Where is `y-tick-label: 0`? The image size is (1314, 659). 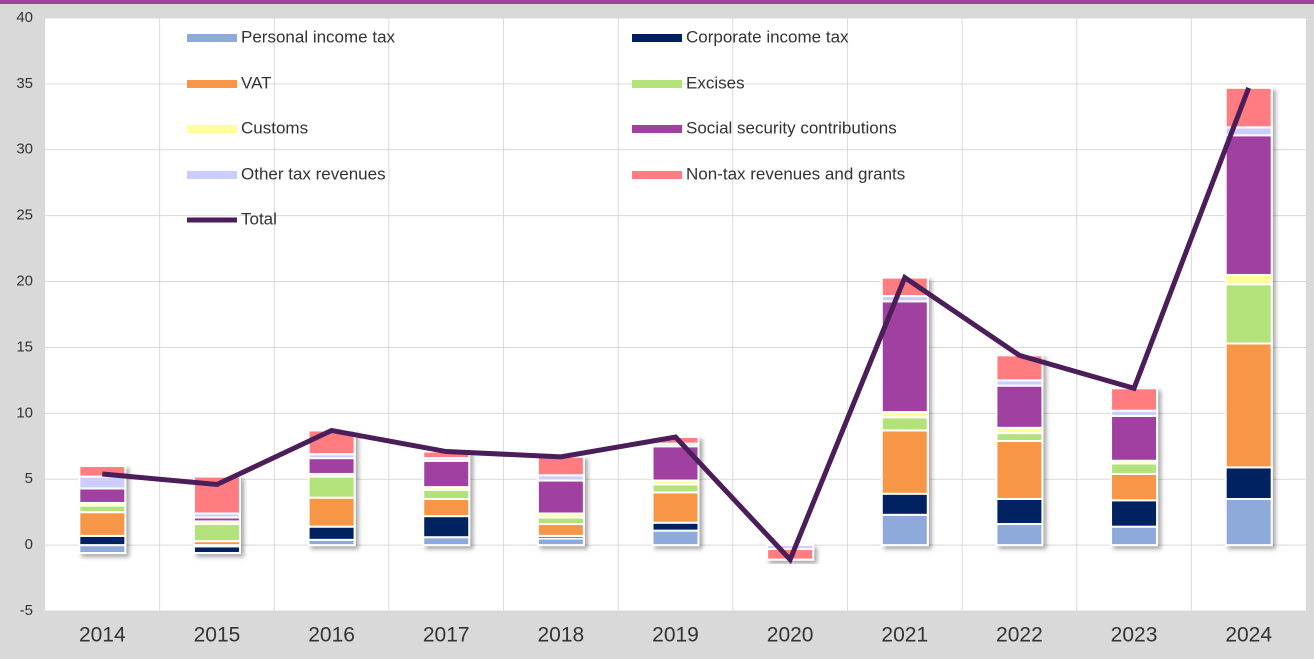 y-tick-label: 0 is located at coordinates (29, 544).